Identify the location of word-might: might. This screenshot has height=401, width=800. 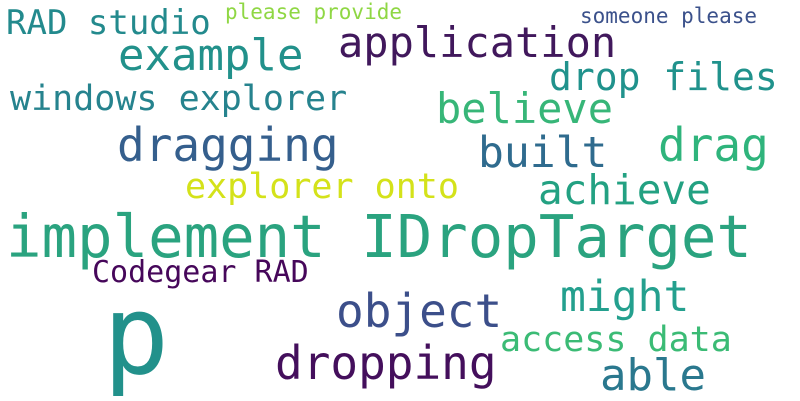
(625, 297).